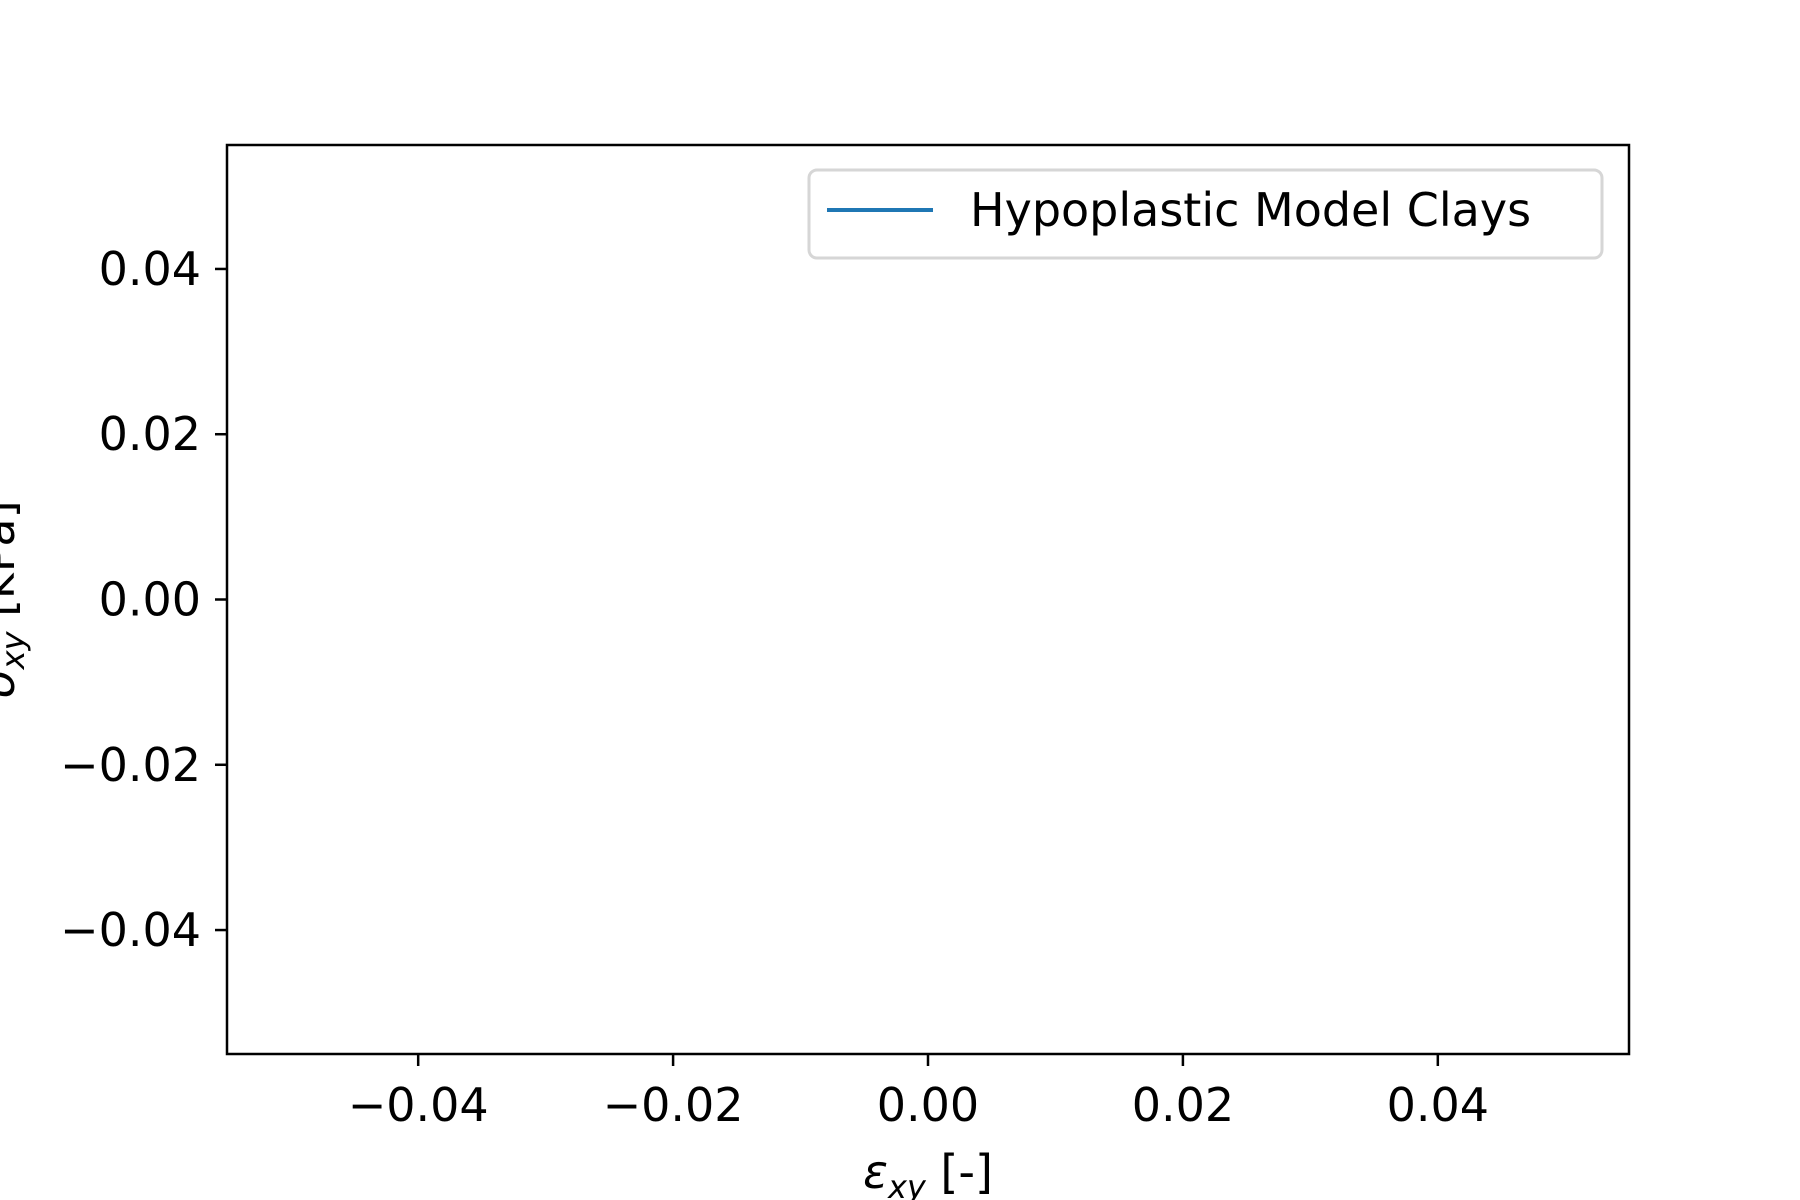 The image size is (1800, 1200). Describe the element at coordinates (150, 600) in the screenshot. I see `y-tick-label: 0.00` at that location.